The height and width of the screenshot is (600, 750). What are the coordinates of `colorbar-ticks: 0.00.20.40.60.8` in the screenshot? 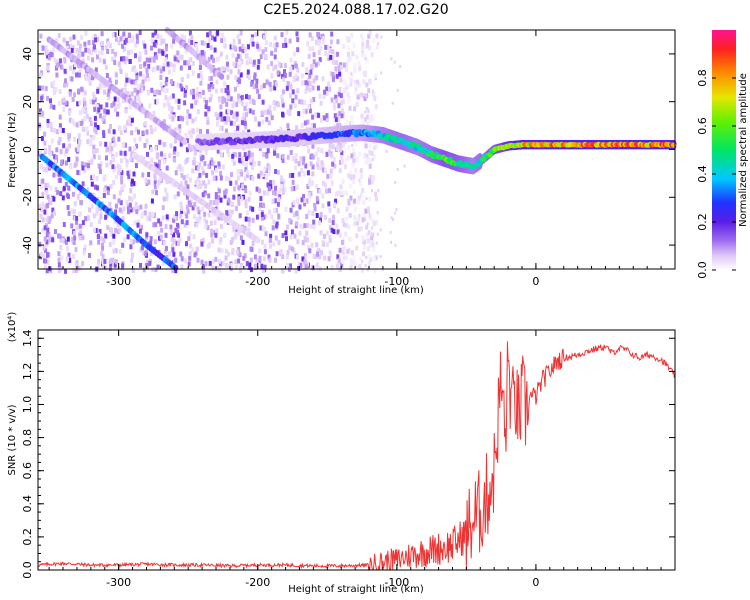 It's located at (716, 174).